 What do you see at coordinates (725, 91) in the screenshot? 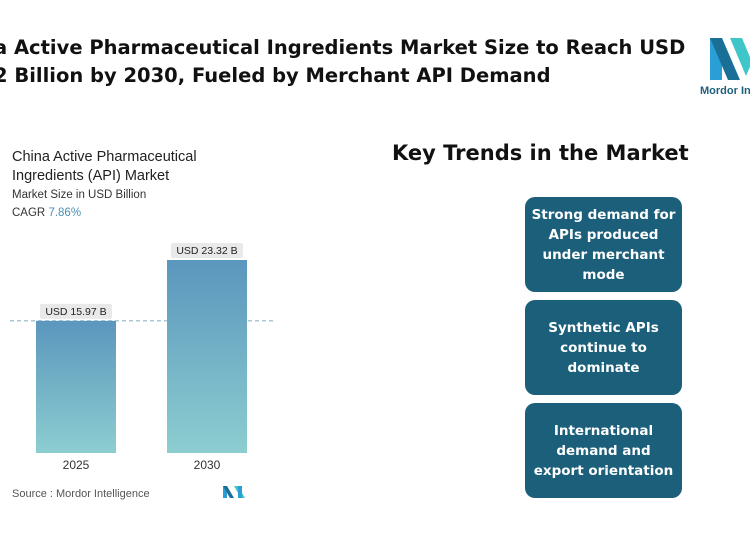
I see `logo-text: Mordor In` at bounding box center [725, 91].